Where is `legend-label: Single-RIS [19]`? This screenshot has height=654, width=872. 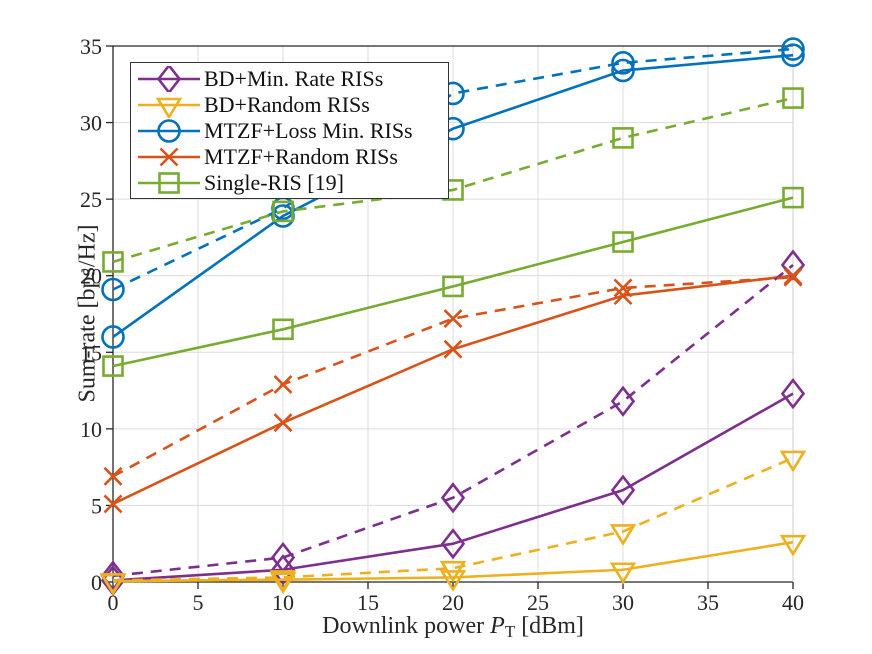
legend-label: Single-RIS [19] is located at coordinates (274, 182).